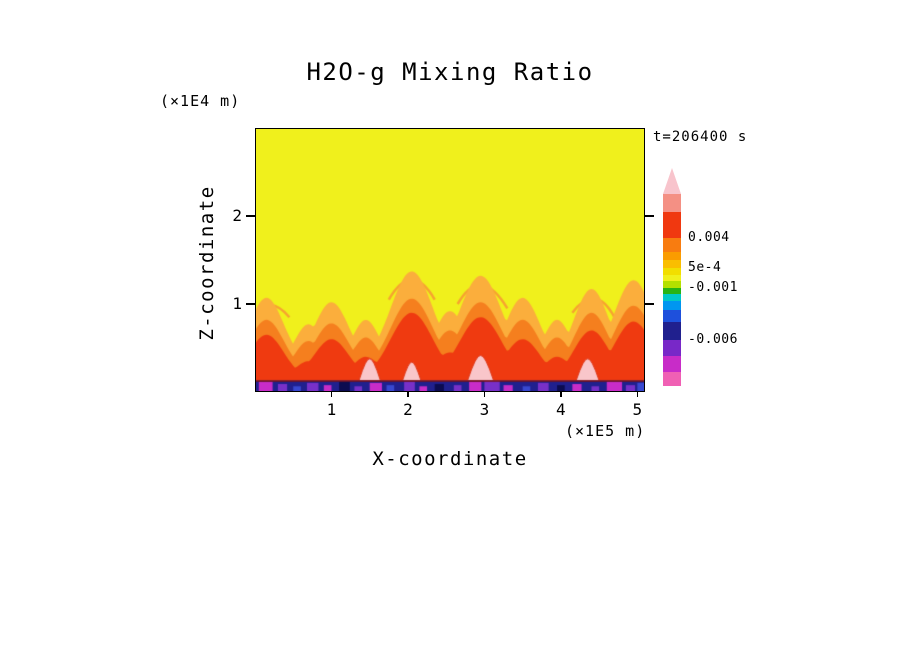  I want to click on z-axis-label: Z-coordinate, so click(207, 263).